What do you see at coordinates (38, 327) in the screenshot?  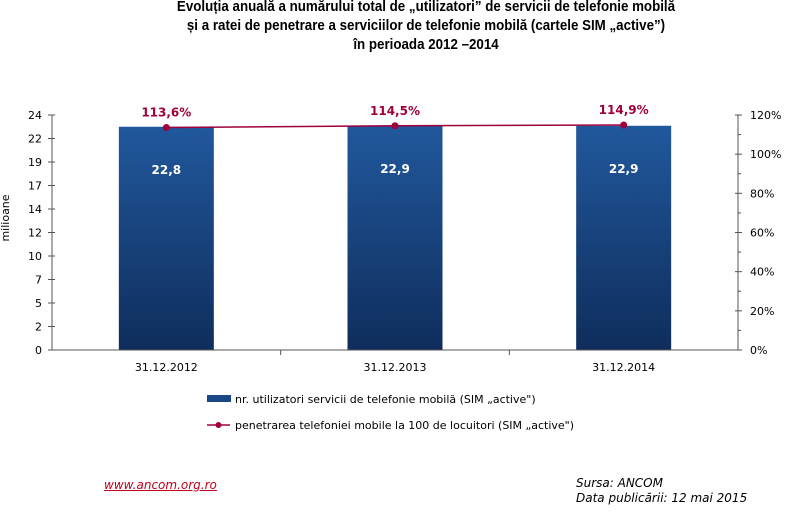 I see `left-tick-label: 2` at bounding box center [38, 327].